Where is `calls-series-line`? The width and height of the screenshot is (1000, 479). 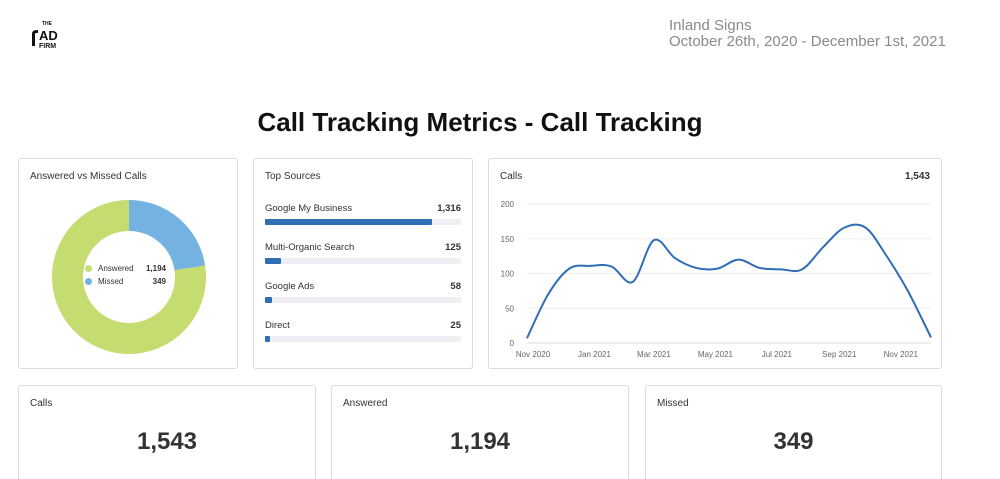 calls-series-line is located at coordinates (729, 281).